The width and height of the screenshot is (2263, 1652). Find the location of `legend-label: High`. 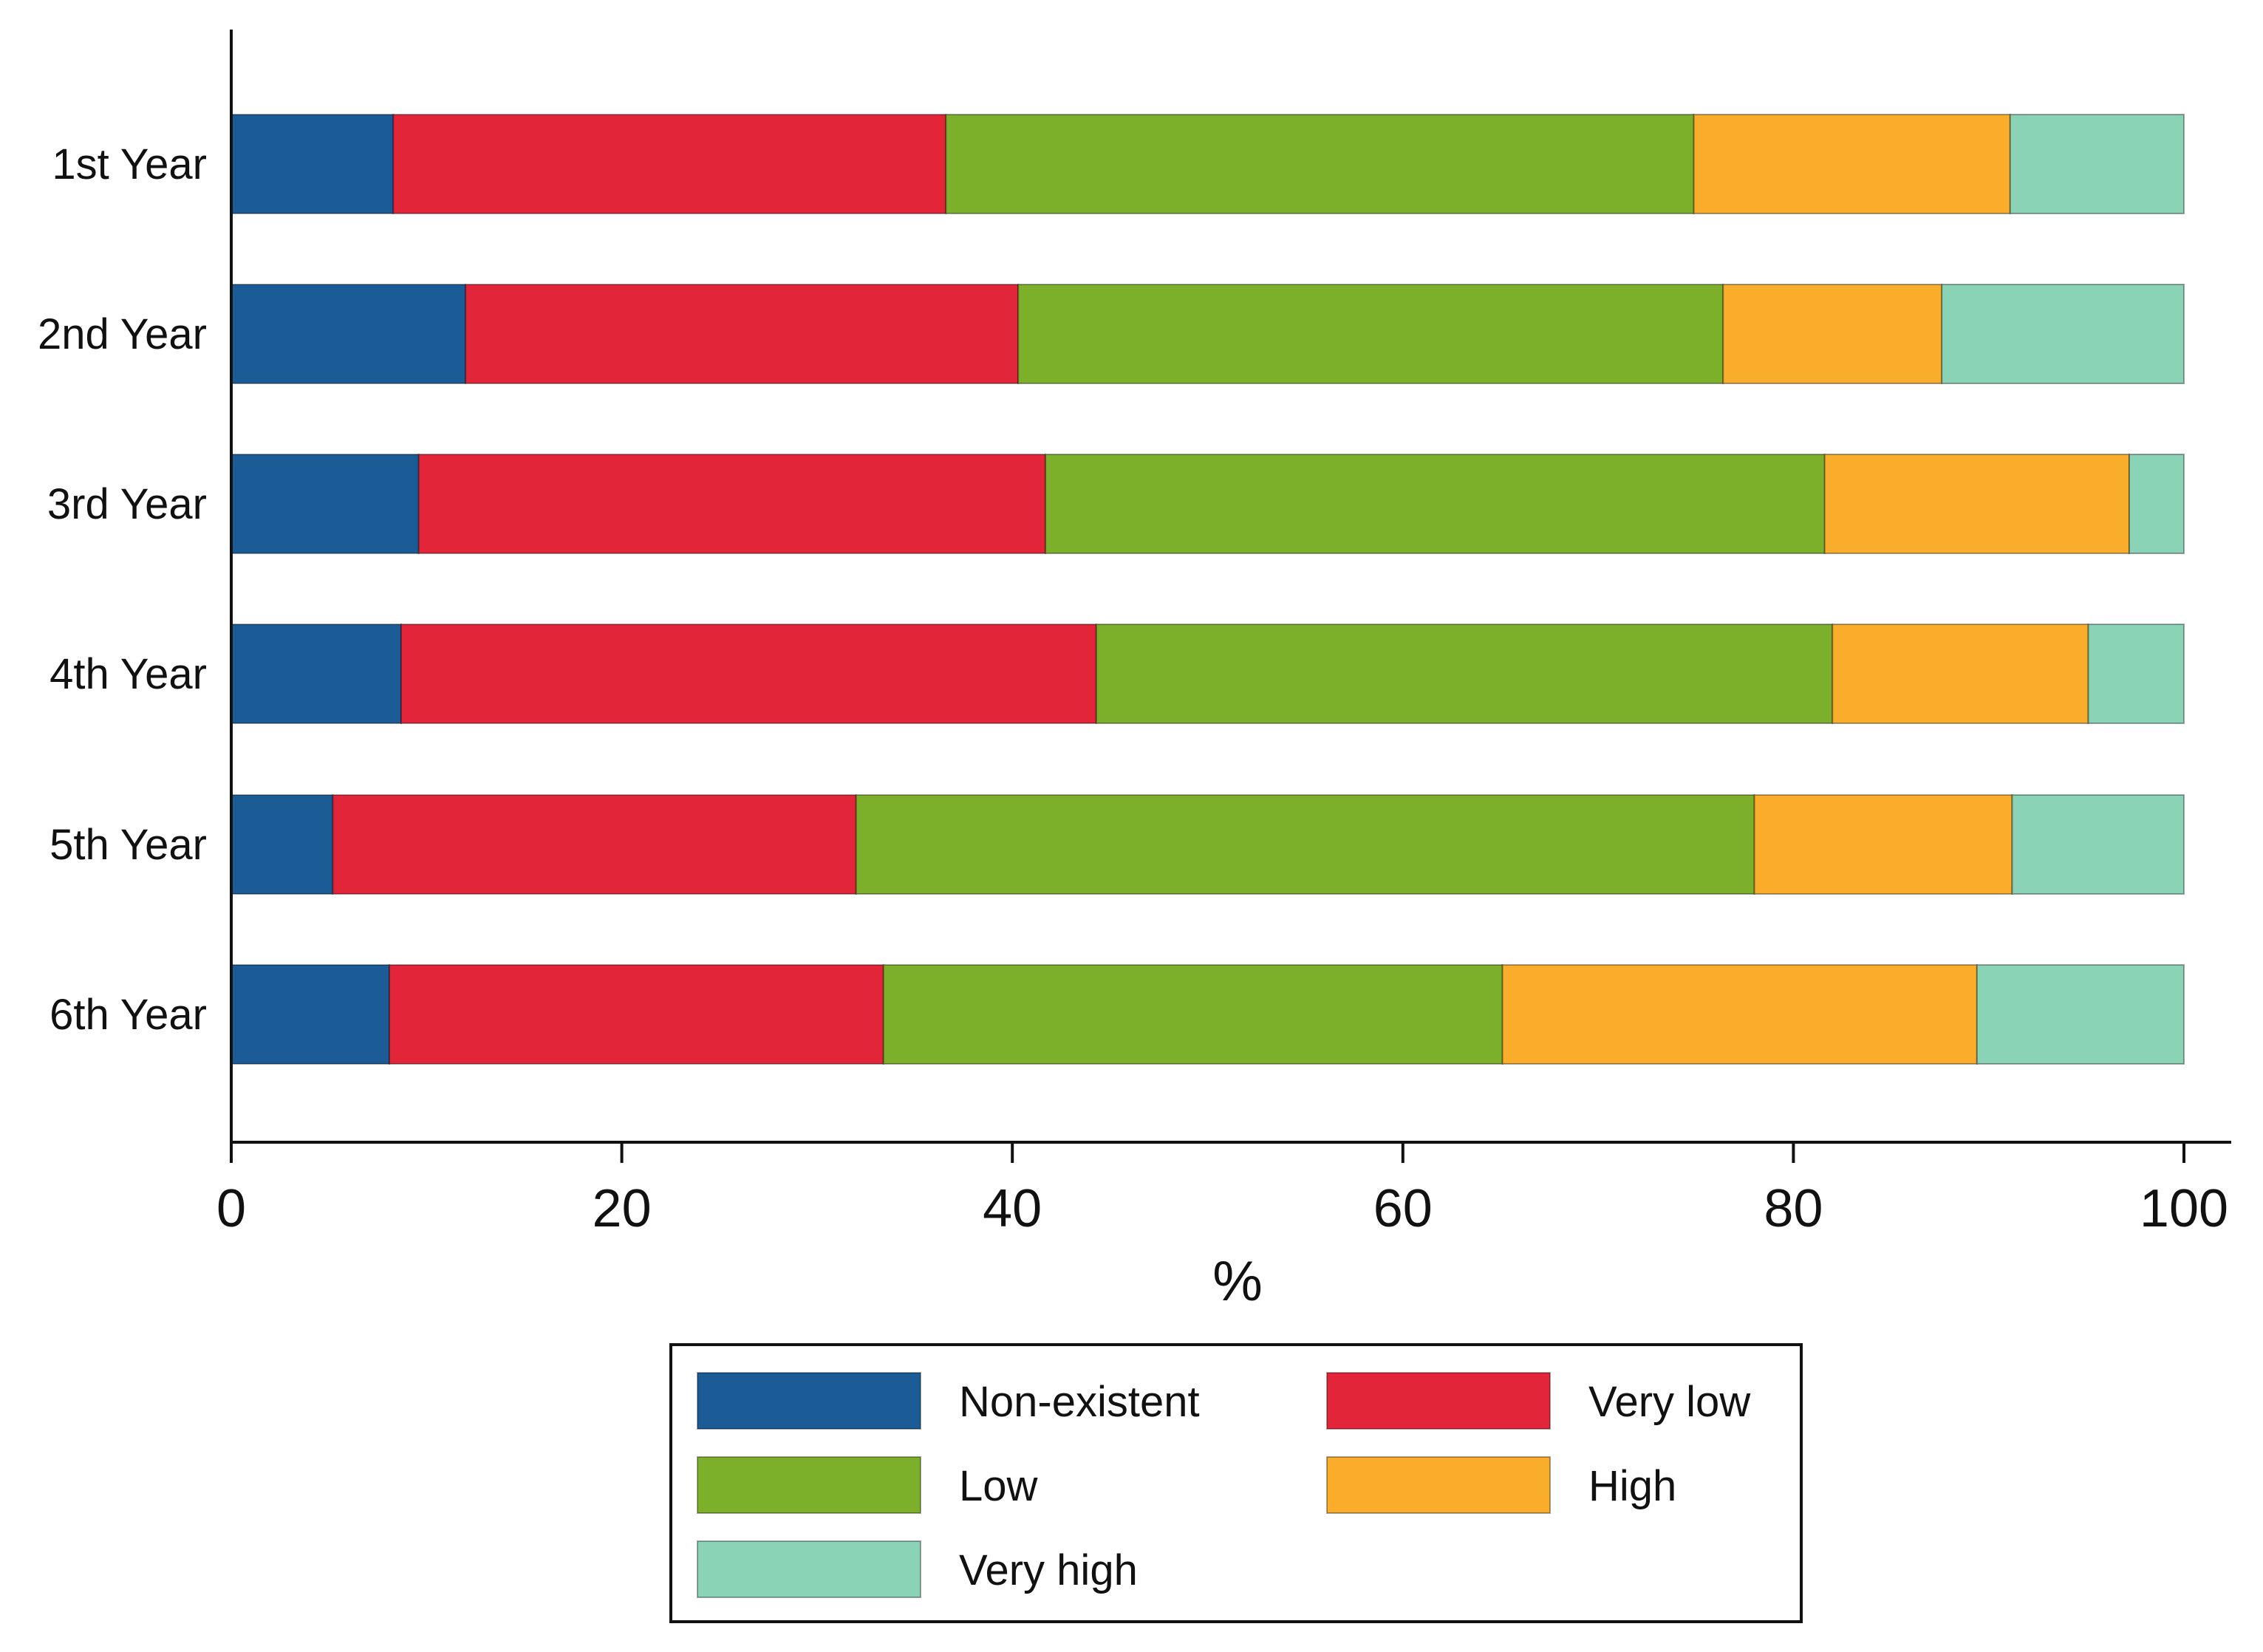

legend-label: High is located at coordinates (1632, 1486).